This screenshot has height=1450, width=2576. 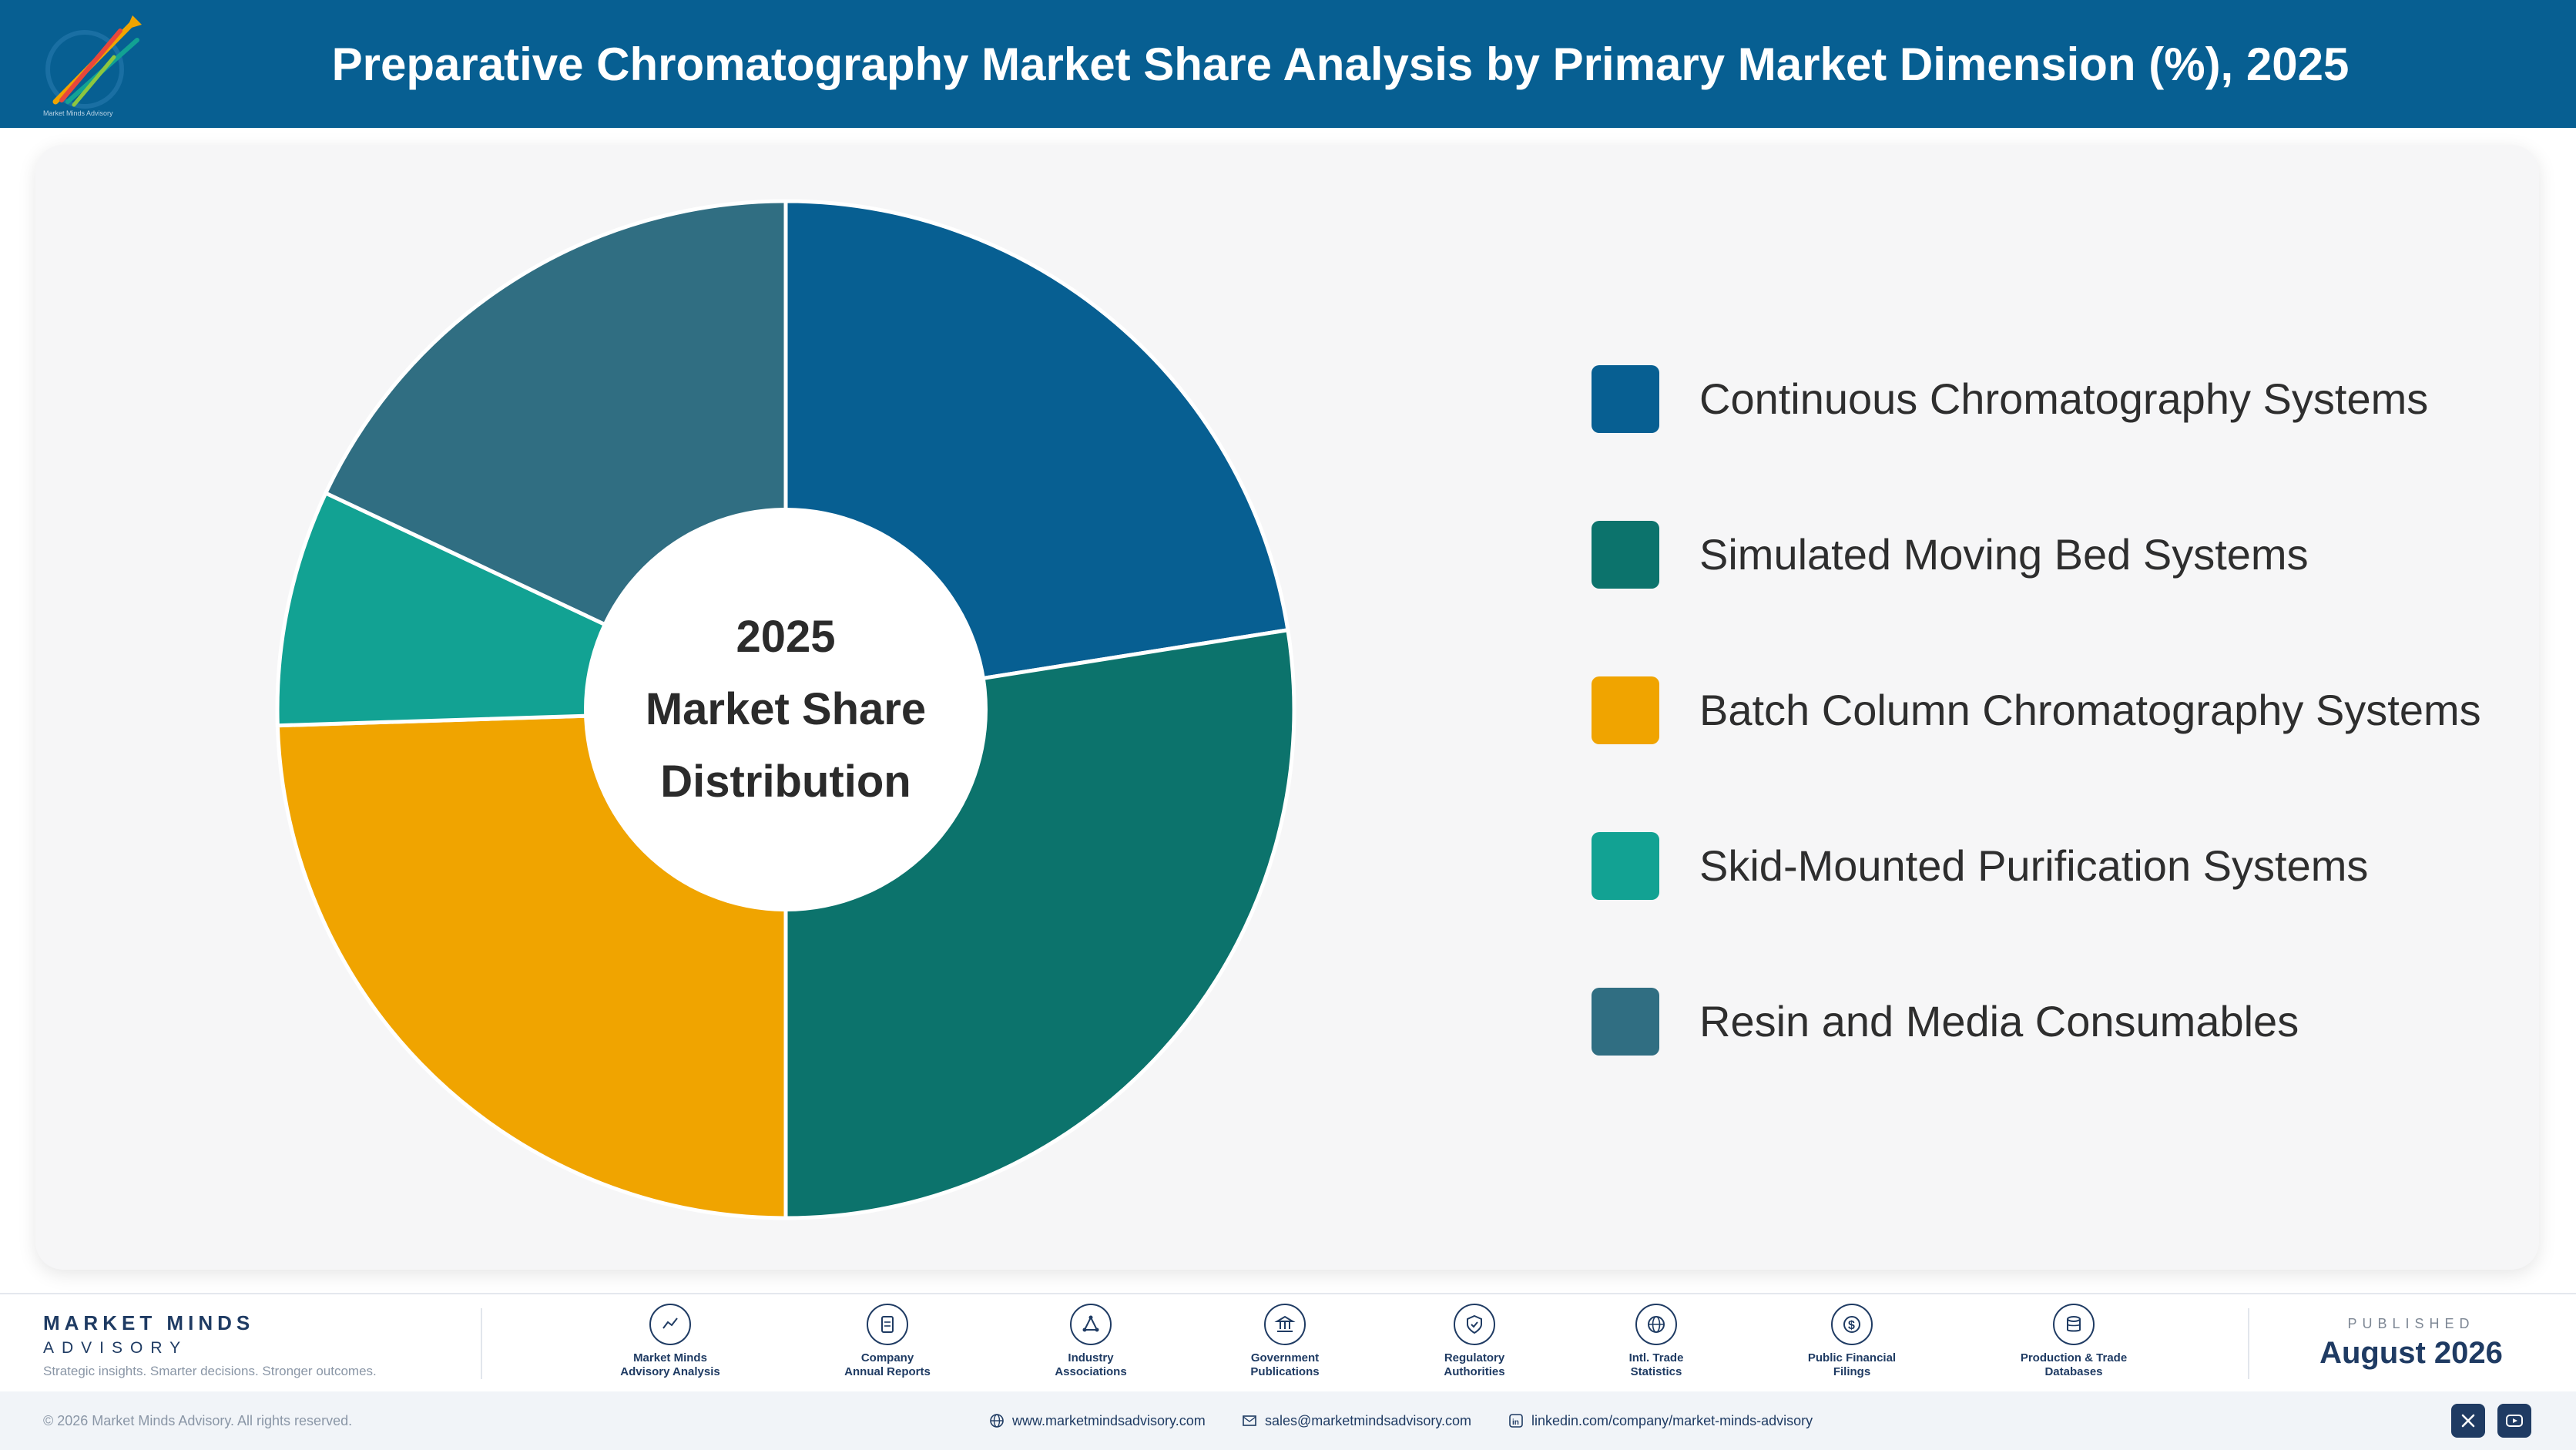 What do you see at coordinates (1852, 1364) in the screenshot?
I see `source-label: Public Financial Filings` at bounding box center [1852, 1364].